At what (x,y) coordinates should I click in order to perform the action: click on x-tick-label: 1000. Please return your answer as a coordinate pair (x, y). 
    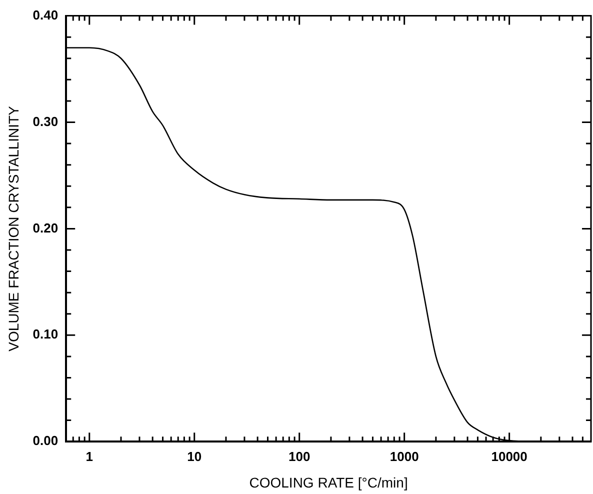
    Looking at the image, I should click on (404, 456).